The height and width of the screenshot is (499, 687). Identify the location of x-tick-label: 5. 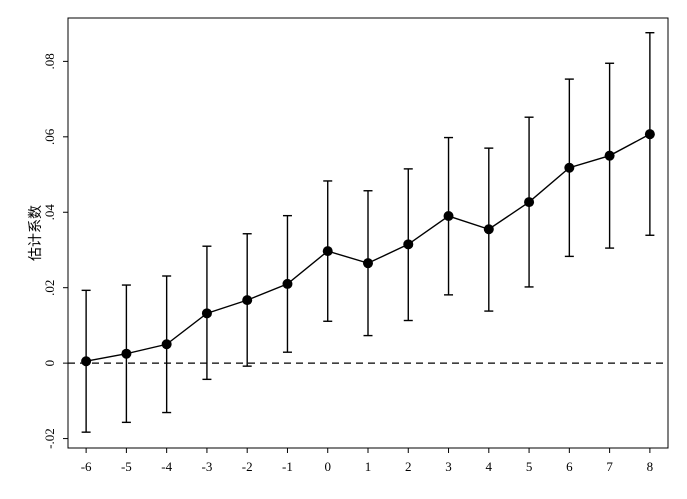
(529, 466).